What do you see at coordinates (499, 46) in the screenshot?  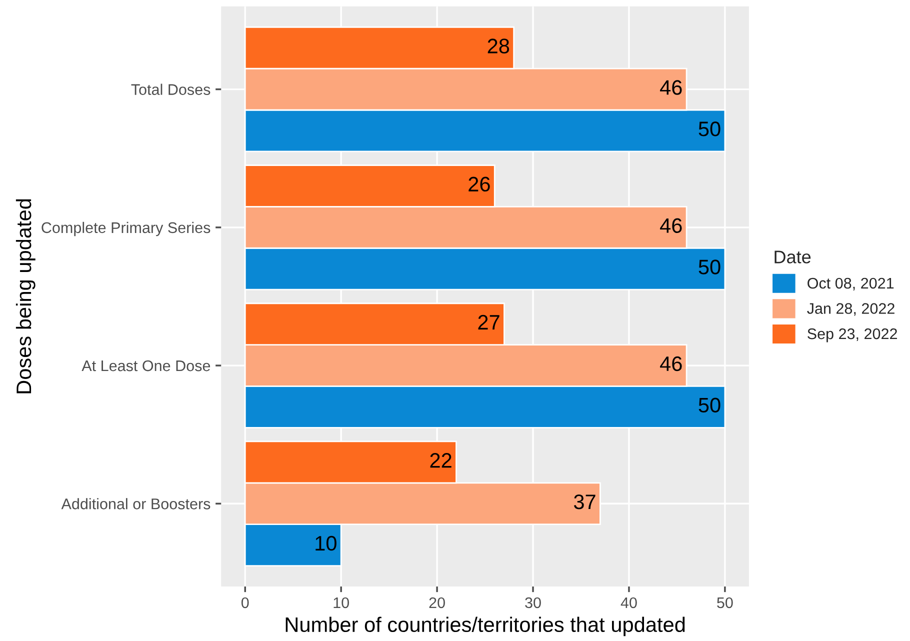 I see `data-label: 28` at bounding box center [499, 46].